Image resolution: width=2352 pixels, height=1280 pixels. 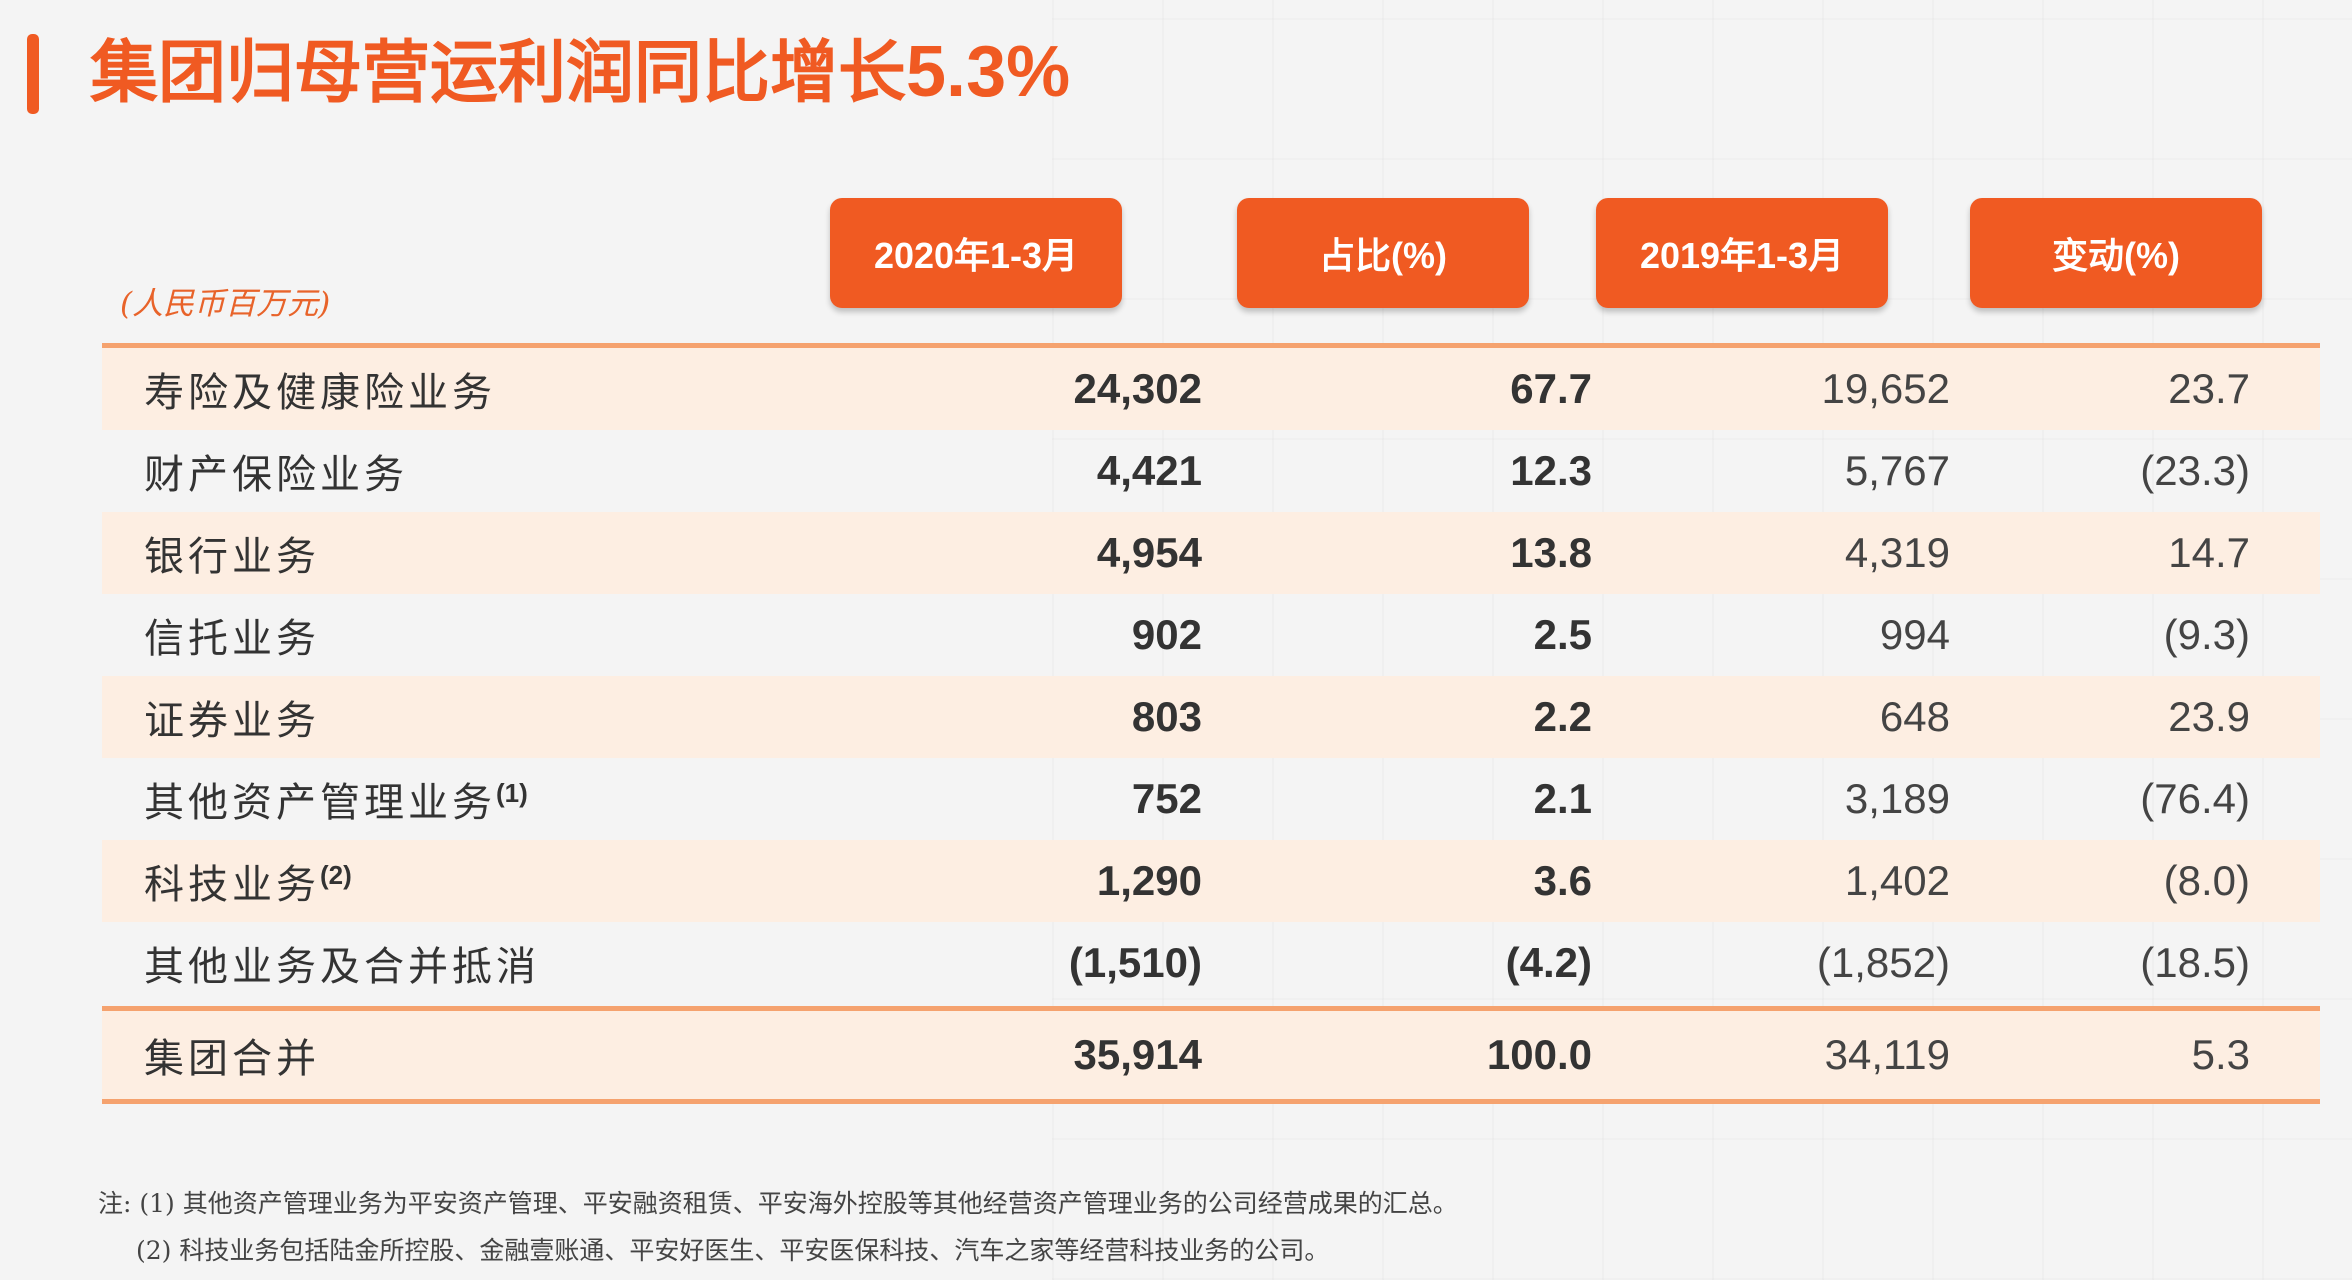 I want to click on title-accent-bar, so click(x=33, y=74).